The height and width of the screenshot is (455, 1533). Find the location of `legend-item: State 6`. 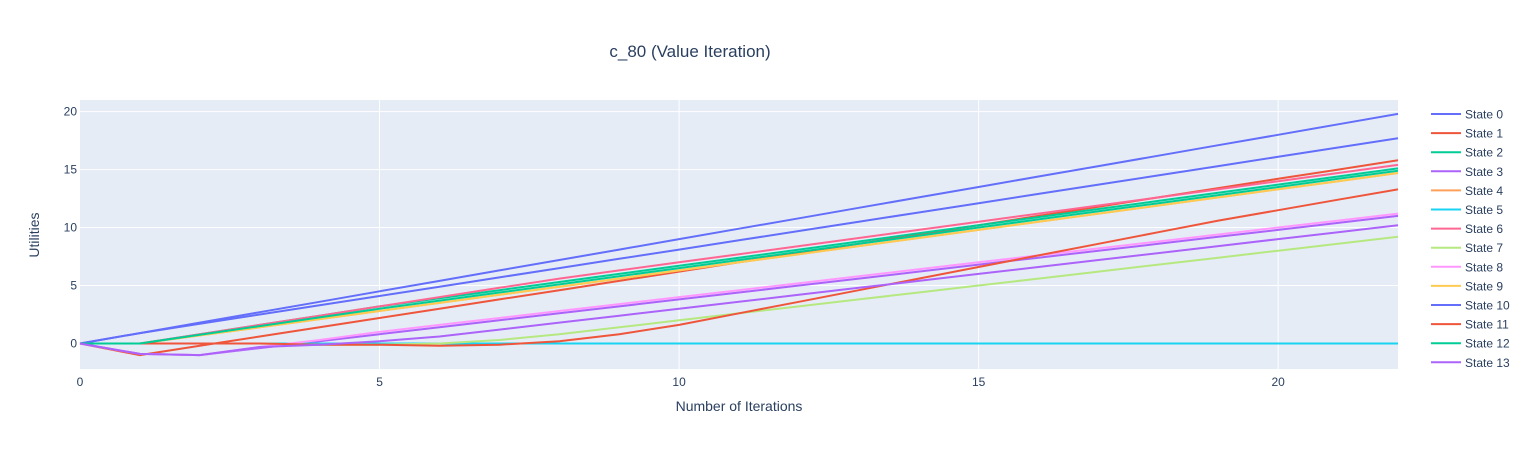

legend-item: State 6 is located at coordinates (1467, 229).